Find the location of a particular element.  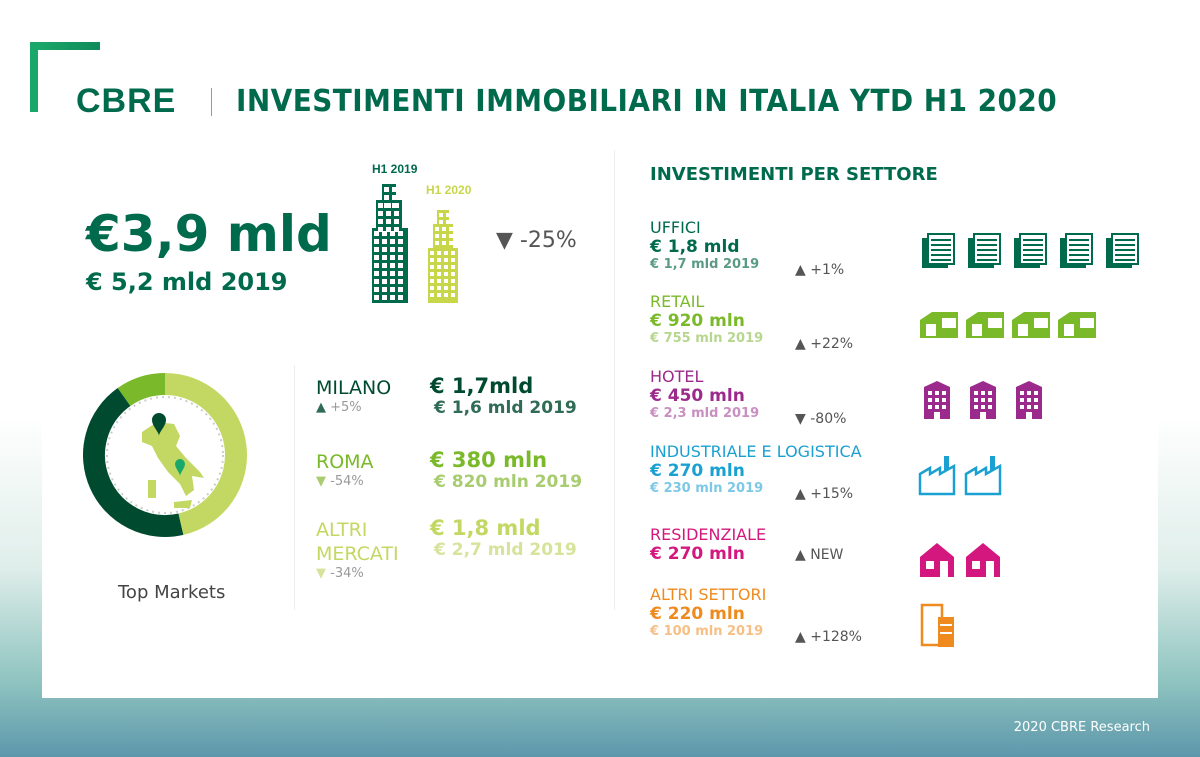

sector-change: ▲ +128% is located at coordinates (828, 637).